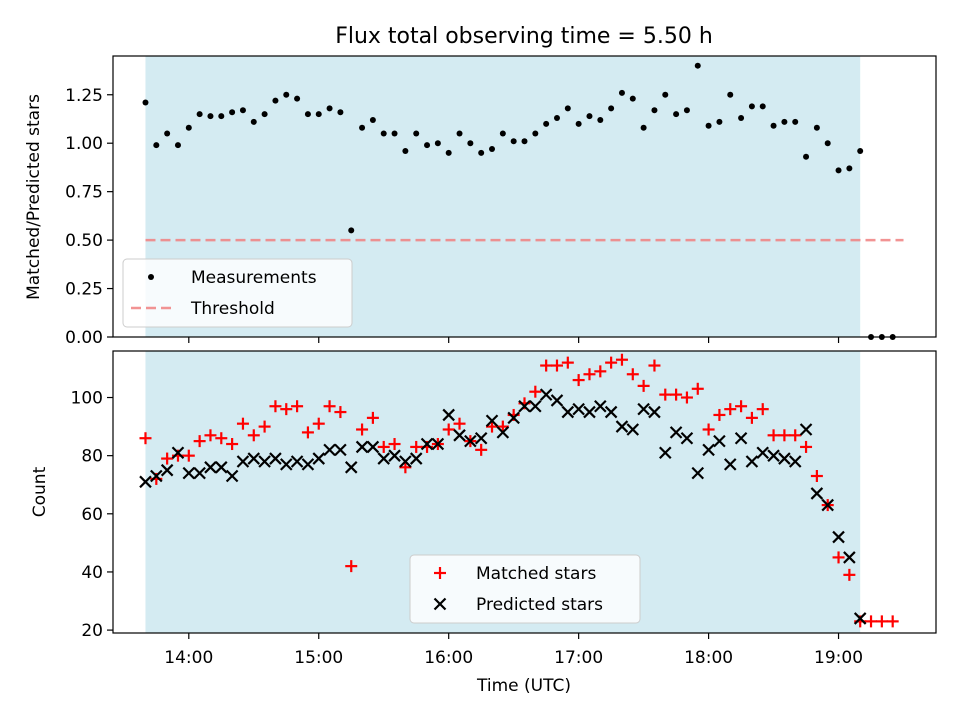 This screenshot has width=960, height=720. Describe the element at coordinates (578, 658) in the screenshot. I see `bottom-x-tick-label: 17:00` at that location.